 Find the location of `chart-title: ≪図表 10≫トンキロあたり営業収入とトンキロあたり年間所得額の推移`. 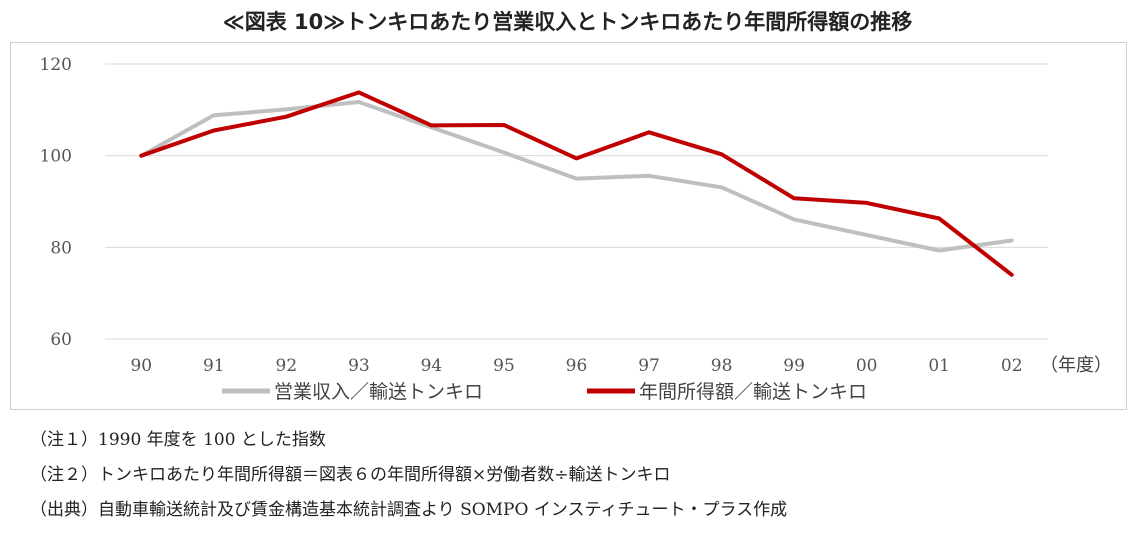

chart-title: ≪図表 10≫トンキロあたり営業収入とトンキロあたり年間所得額の推移 is located at coordinates (567, 22).